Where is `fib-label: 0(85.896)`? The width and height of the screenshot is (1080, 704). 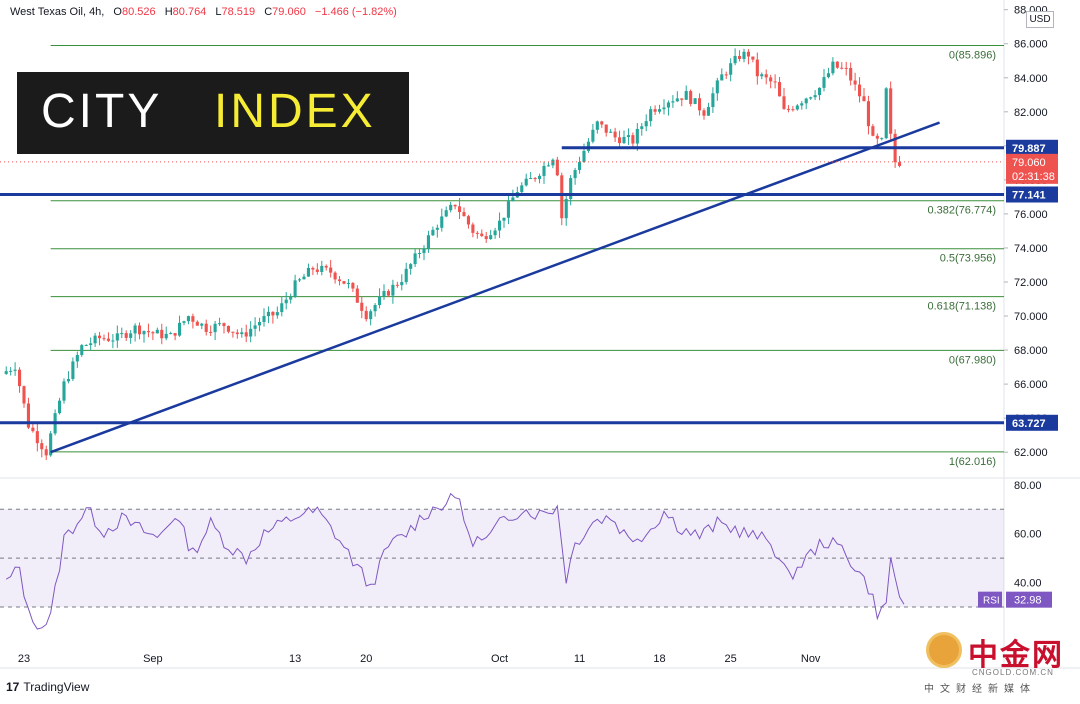 fib-label: 0(85.896) is located at coordinates (972, 56).